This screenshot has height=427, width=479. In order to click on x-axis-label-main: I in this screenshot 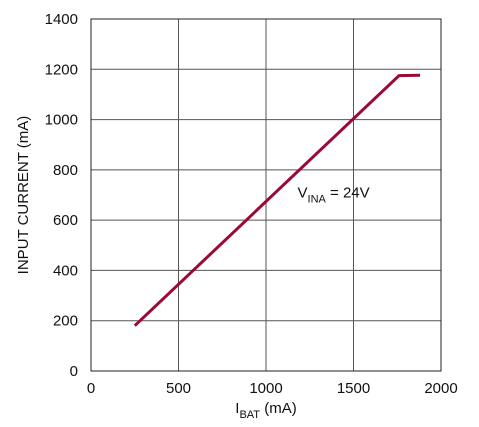, I will do `click(237, 408)`.